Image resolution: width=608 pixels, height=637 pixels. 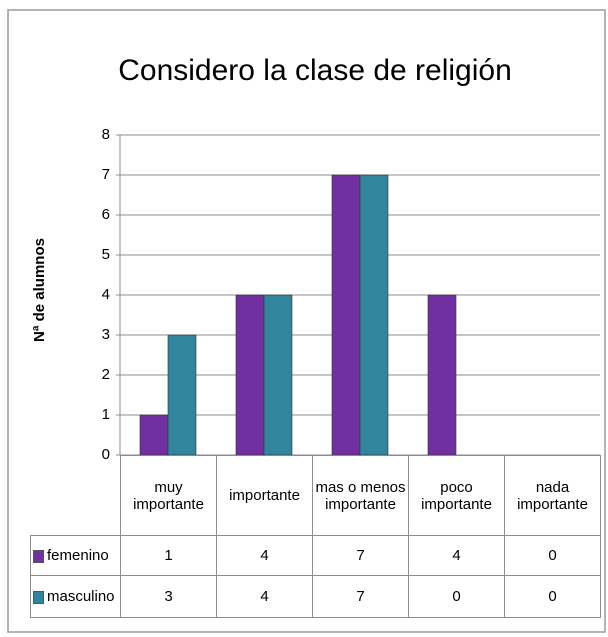 I want to click on legend-cell: femenino, so click(x=75, y=555).